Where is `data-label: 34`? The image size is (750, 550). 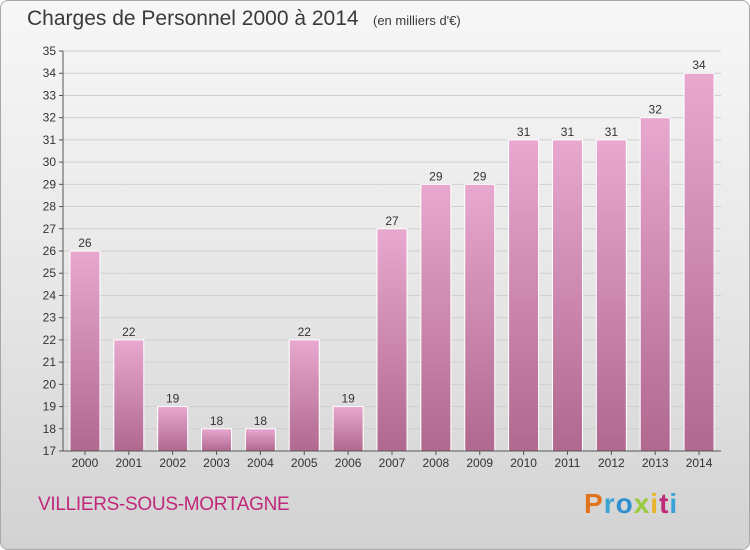 data-label: 34 is located at coordinates (699, 65).